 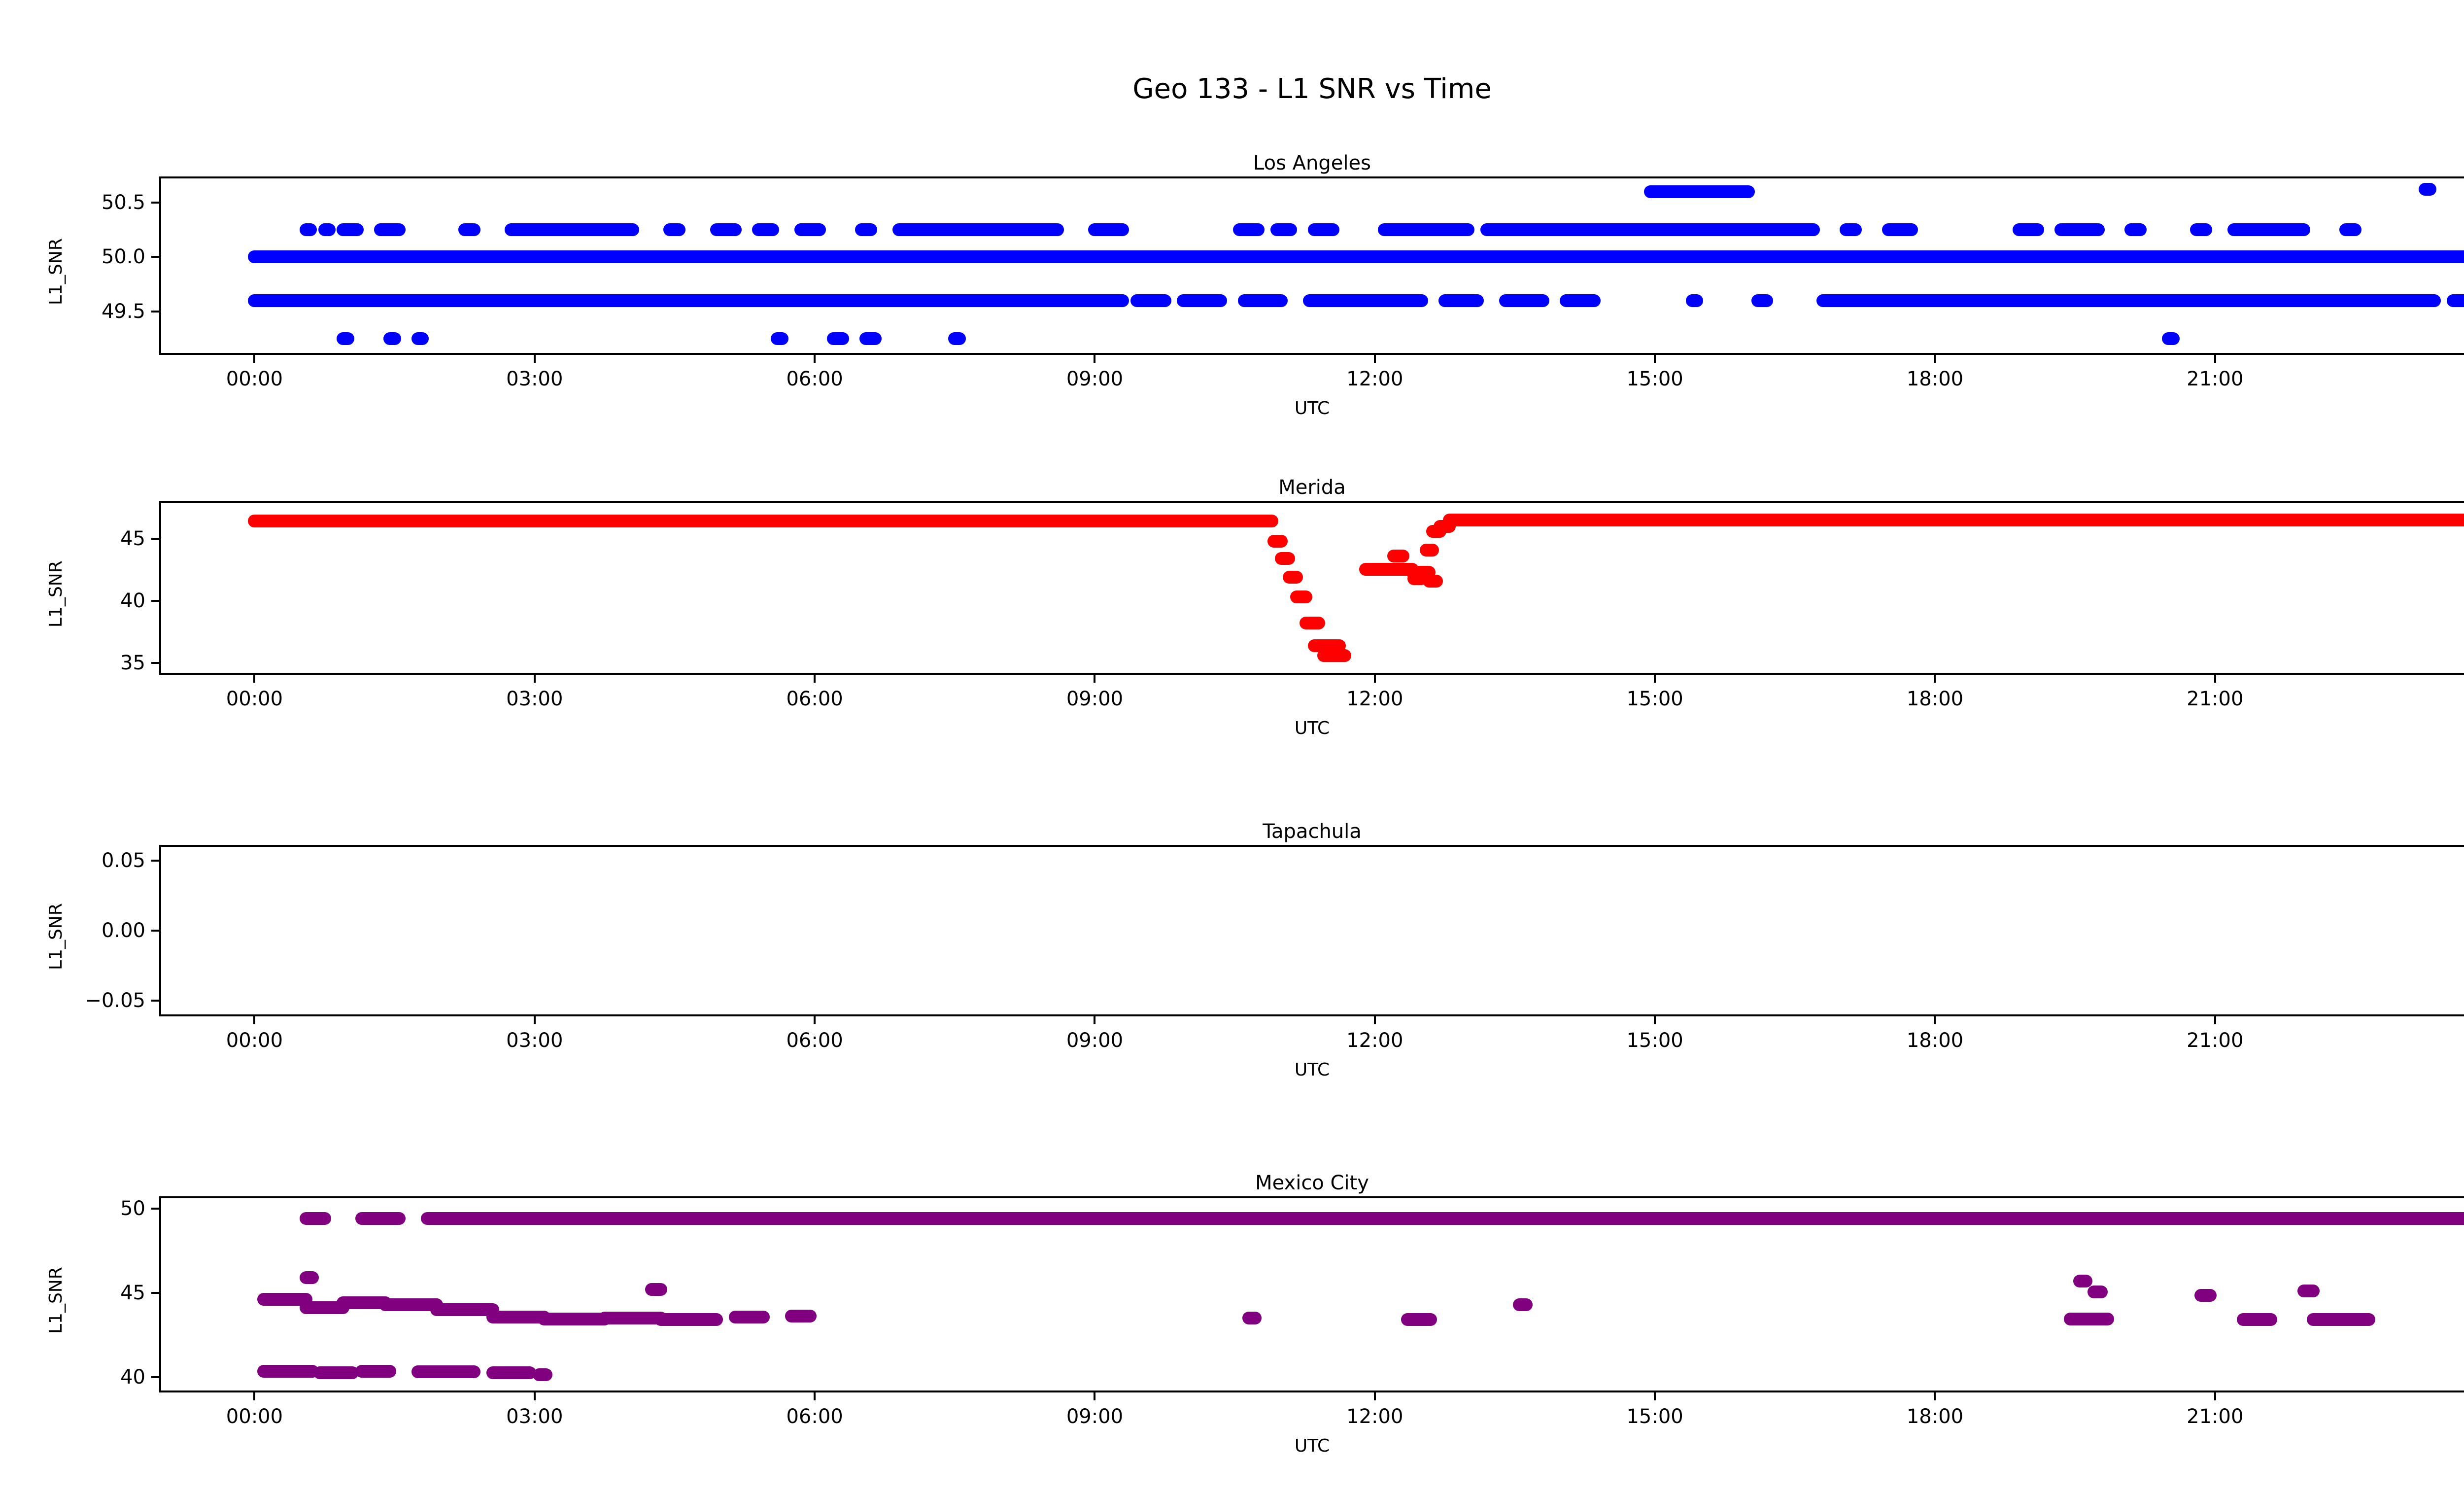 I want to click on x-tick-label: 21:00, so click(x=2215, y=1040).